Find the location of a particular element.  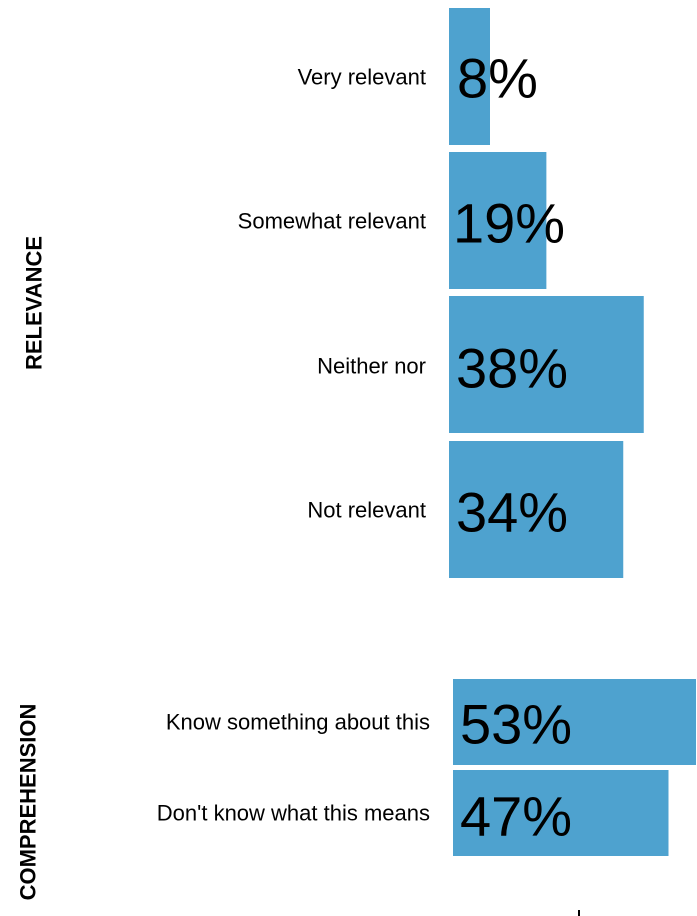

label-neither-nor: Neither nor is located at coordinates (371, 366).